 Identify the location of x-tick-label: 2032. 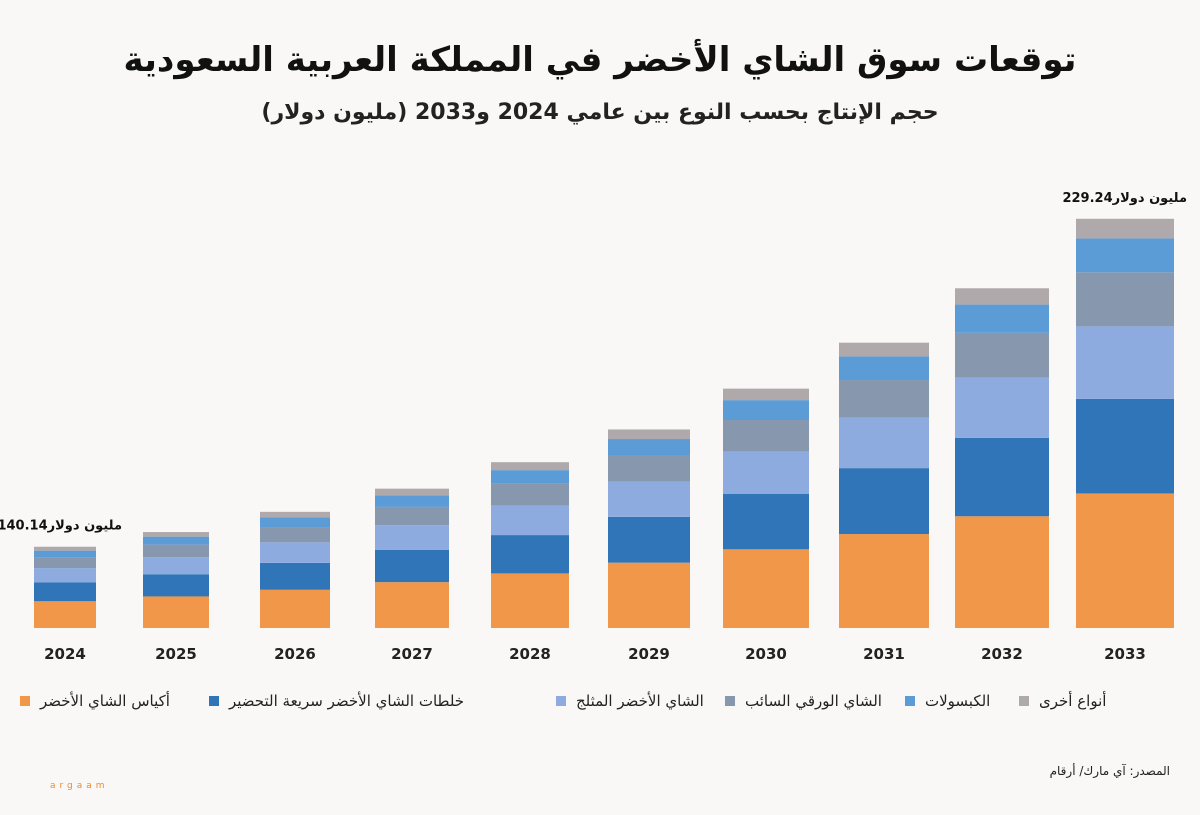
(1002, 654).